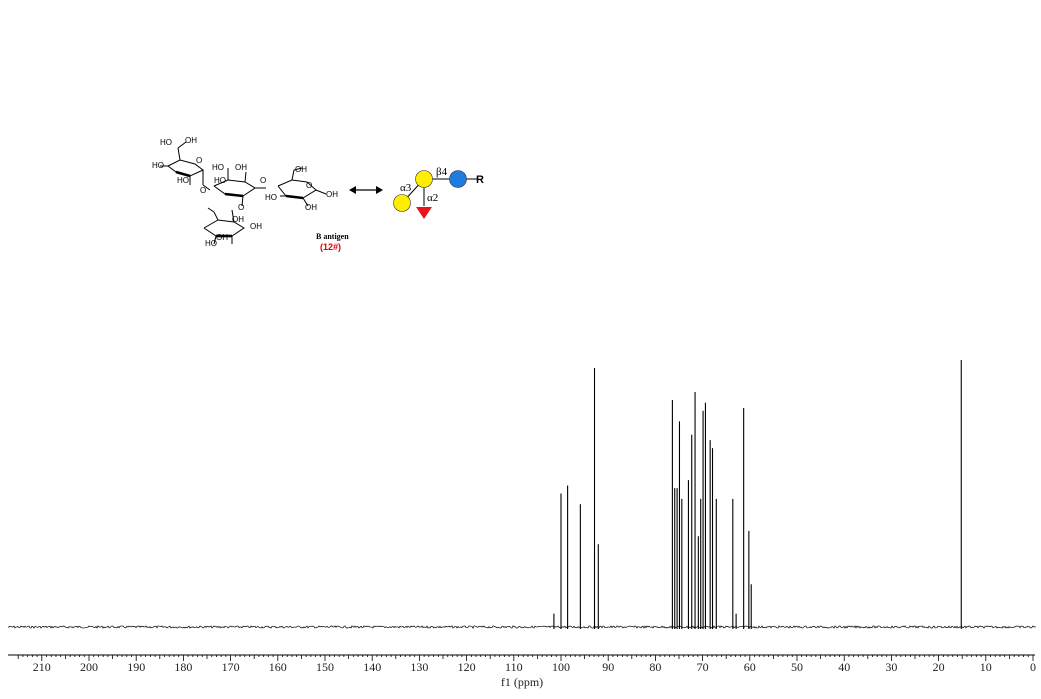  Describe the element at coordinates (939, 667) in the screenshot. I see `tick-label-20: 20` at that location.